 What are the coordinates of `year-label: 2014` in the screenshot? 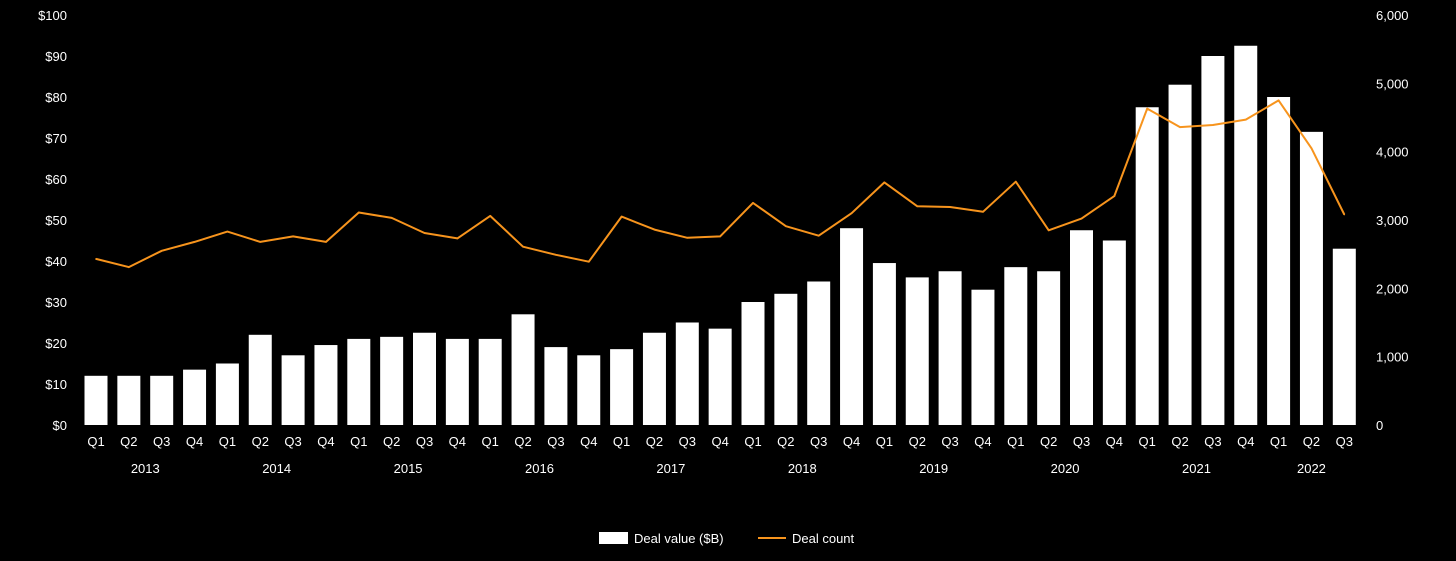 It's located at (276, 468).